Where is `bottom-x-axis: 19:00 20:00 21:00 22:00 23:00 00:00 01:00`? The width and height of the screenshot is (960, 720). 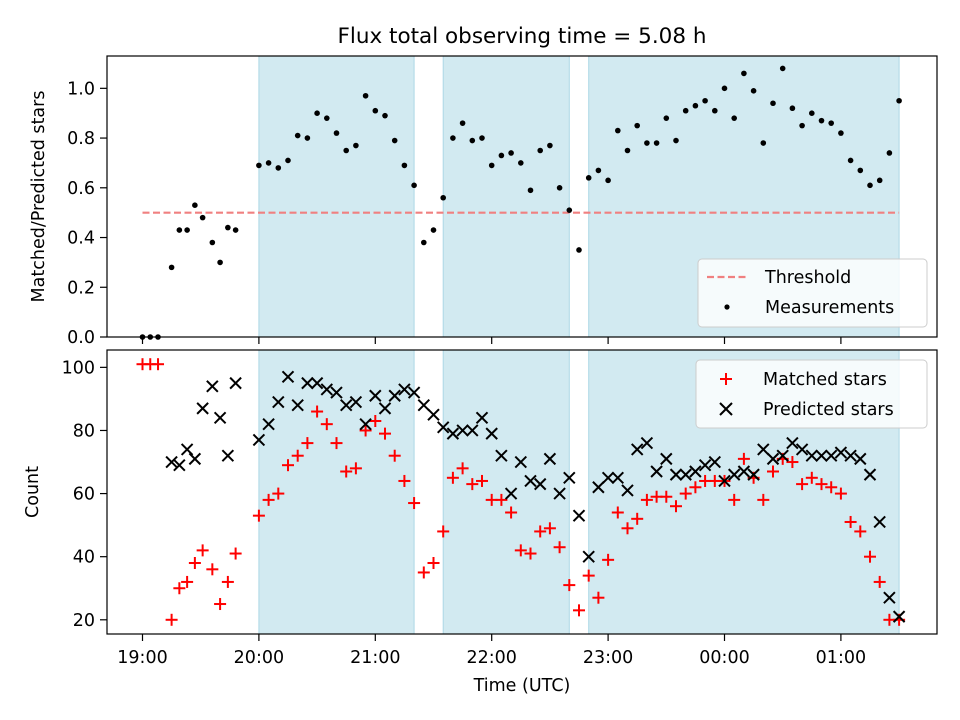 bottom-x-axis: 19:00 20:00 21:00 22:00 23:00 00:00 01:00 is located at coordinates (491, 651).